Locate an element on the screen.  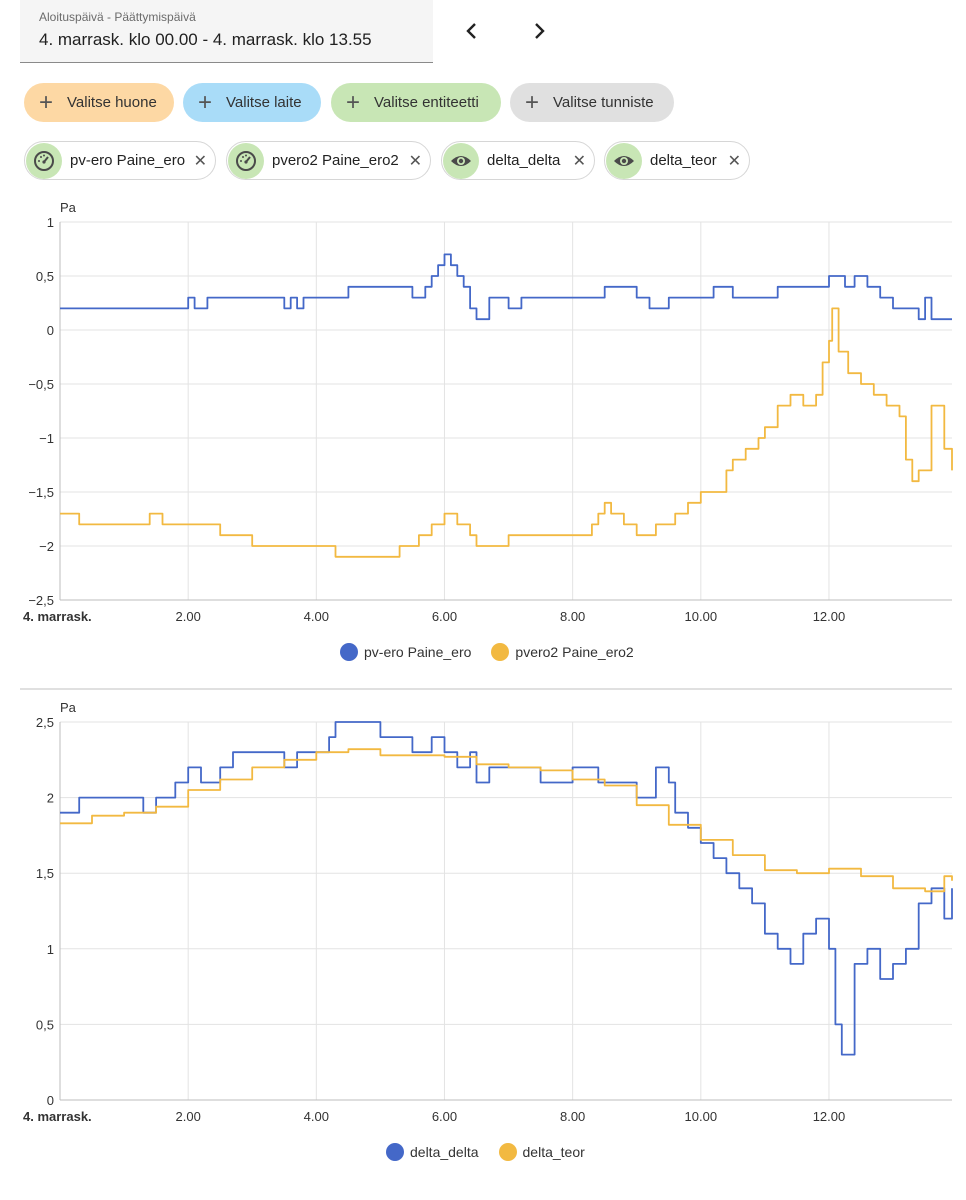
selected-entity-chip: pv-ero Paine_ero ✕ is located at coordinates (120, 160).